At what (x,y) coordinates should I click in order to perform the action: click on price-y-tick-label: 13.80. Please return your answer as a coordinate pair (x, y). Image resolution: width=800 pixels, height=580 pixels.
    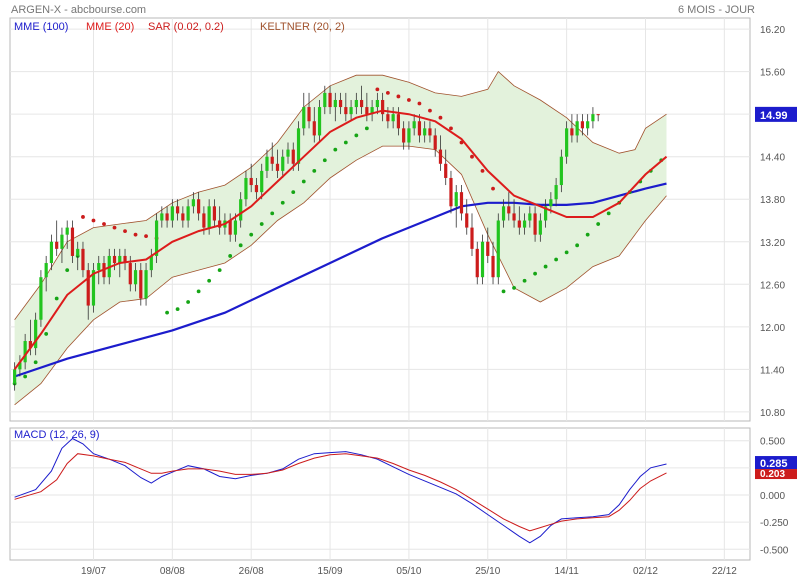
    Looking at the image, I should click on (772, 200).